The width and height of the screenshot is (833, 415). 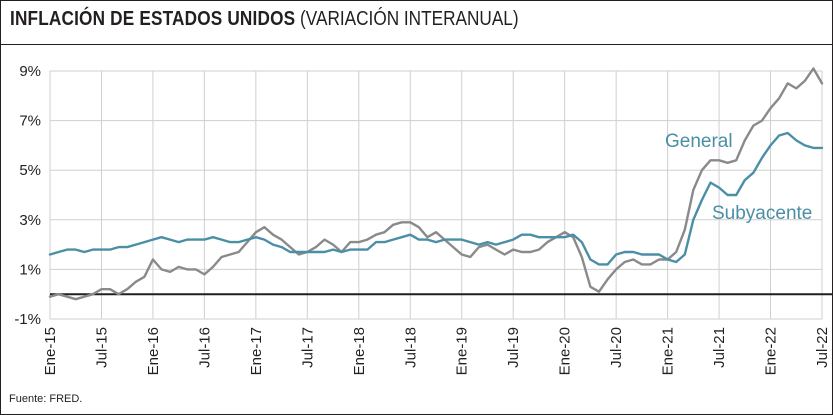 What do you see at coordinates (762, 213) in the screenshot?
I see `series-label-subyacente: Subyacente` at bounding box center [762, 213].